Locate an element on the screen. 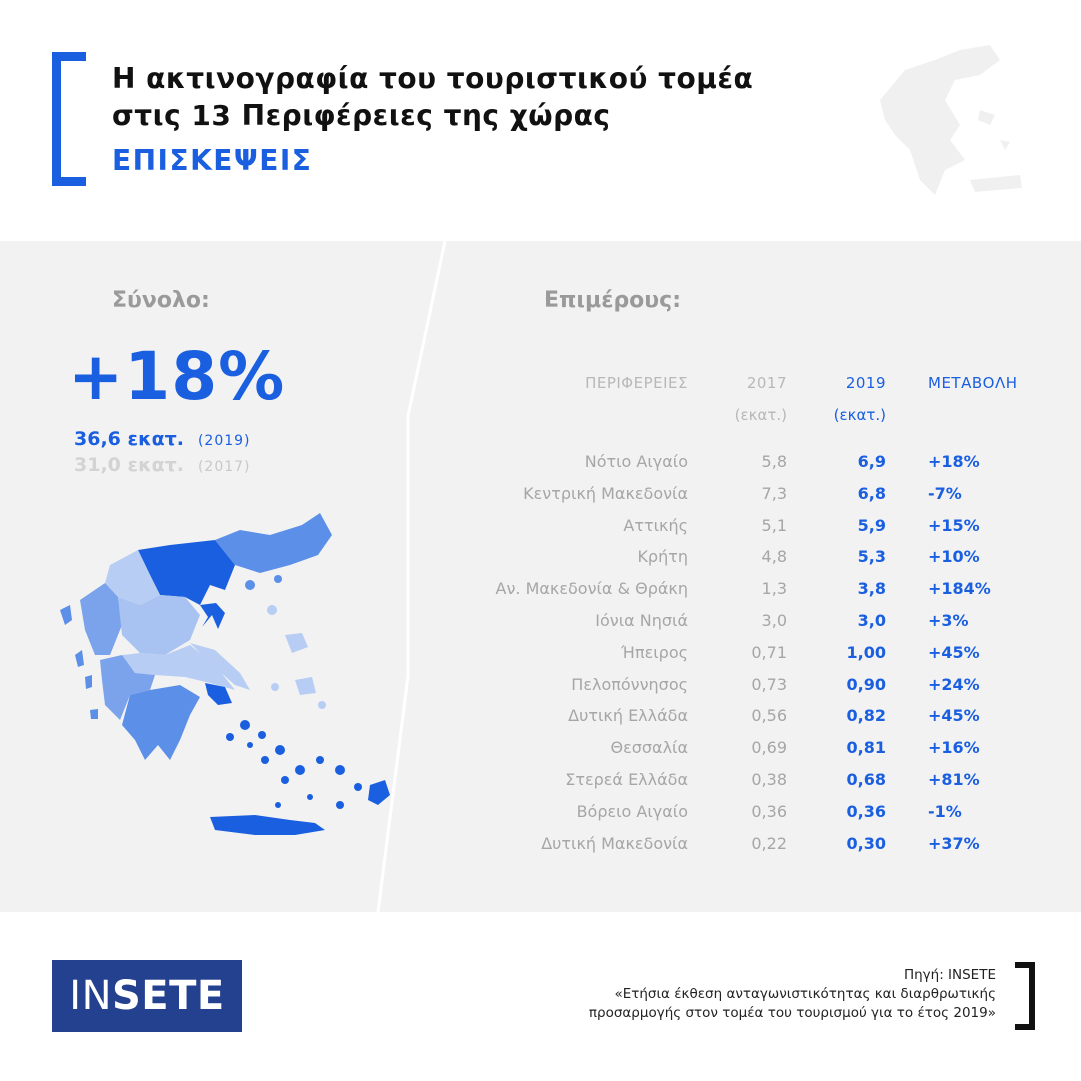  logo-text-bold: SETE is located at coordinates (168, 996).